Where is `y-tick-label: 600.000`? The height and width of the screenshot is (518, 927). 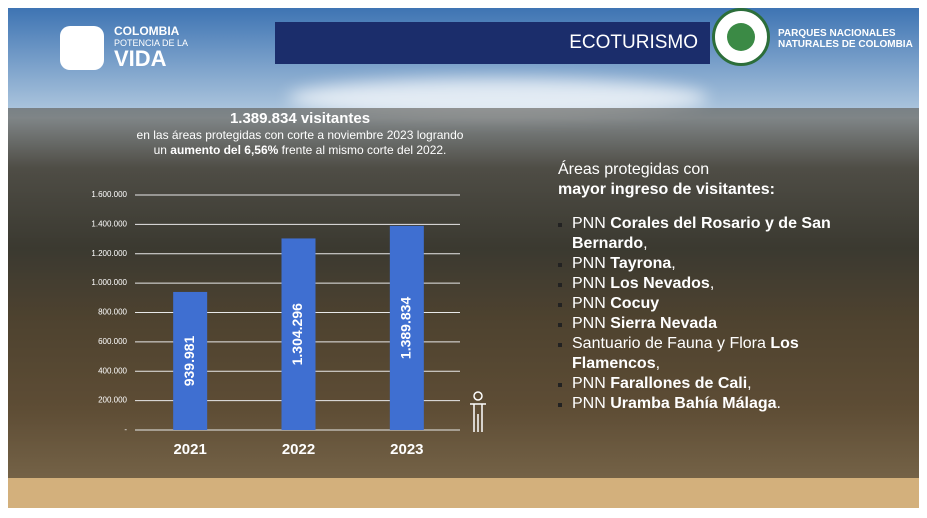 y-tick-label: 600.000 is located at coordinates (112, 341).